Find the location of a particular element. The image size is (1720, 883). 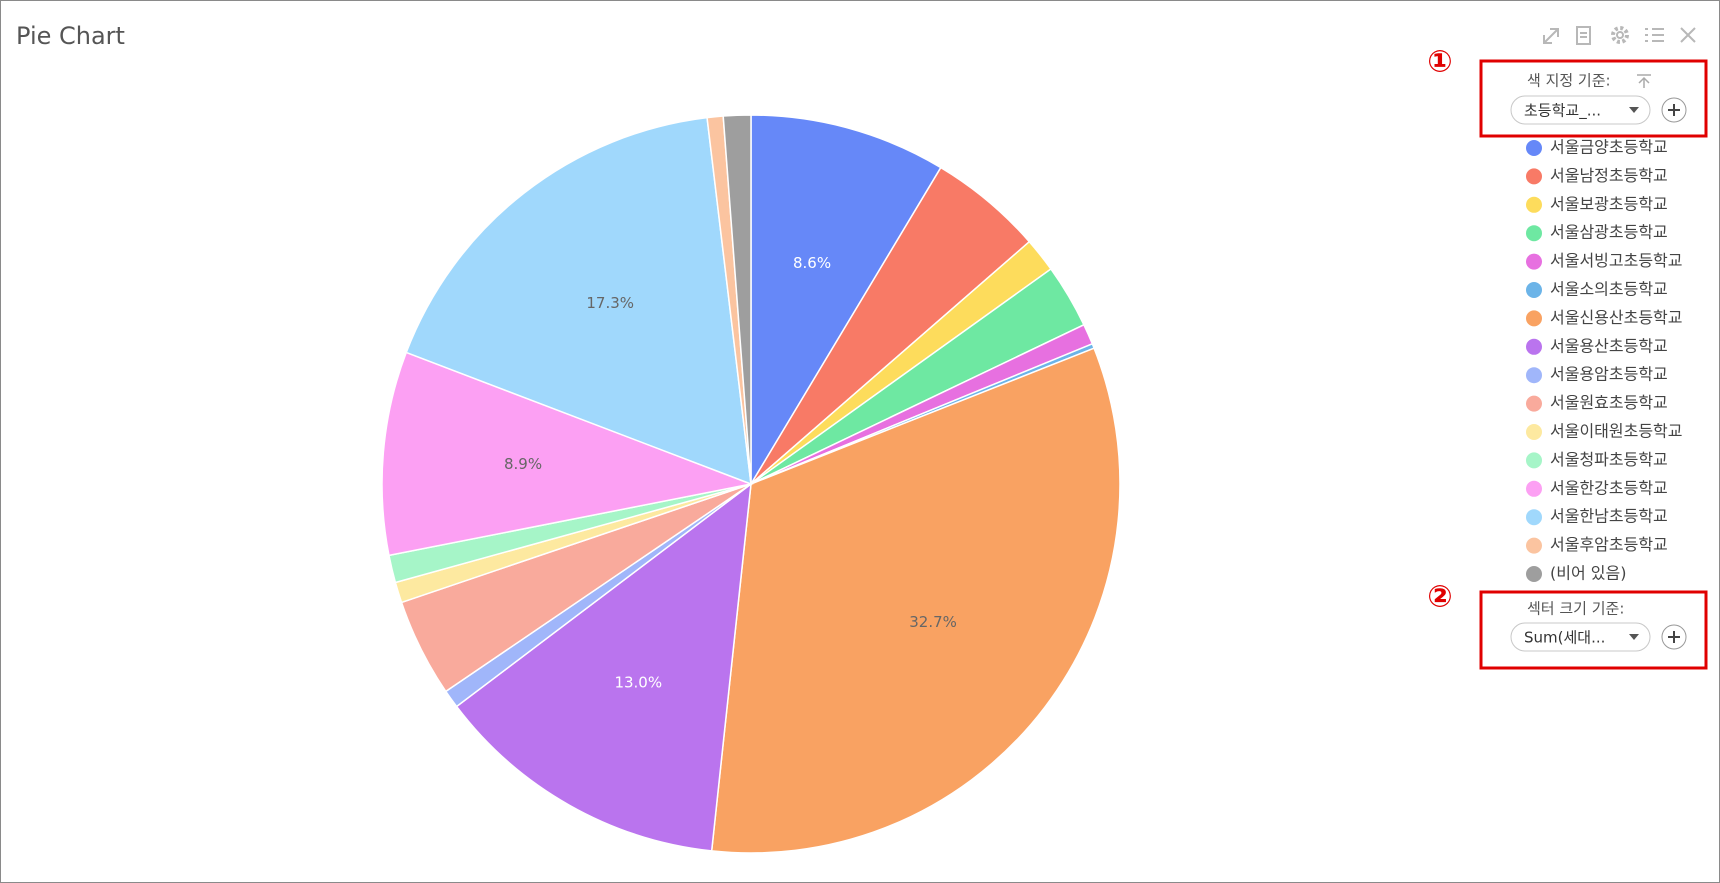

slice-label: 8.9% is located at coordinates (523, 464).